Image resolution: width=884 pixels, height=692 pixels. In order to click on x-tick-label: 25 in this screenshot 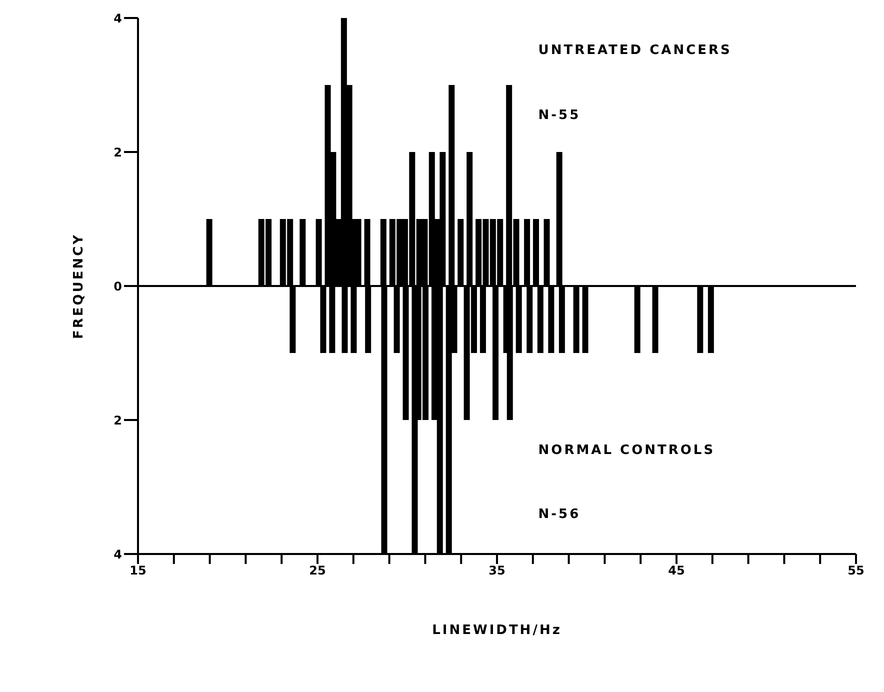, I will do `click(317, 571)`.